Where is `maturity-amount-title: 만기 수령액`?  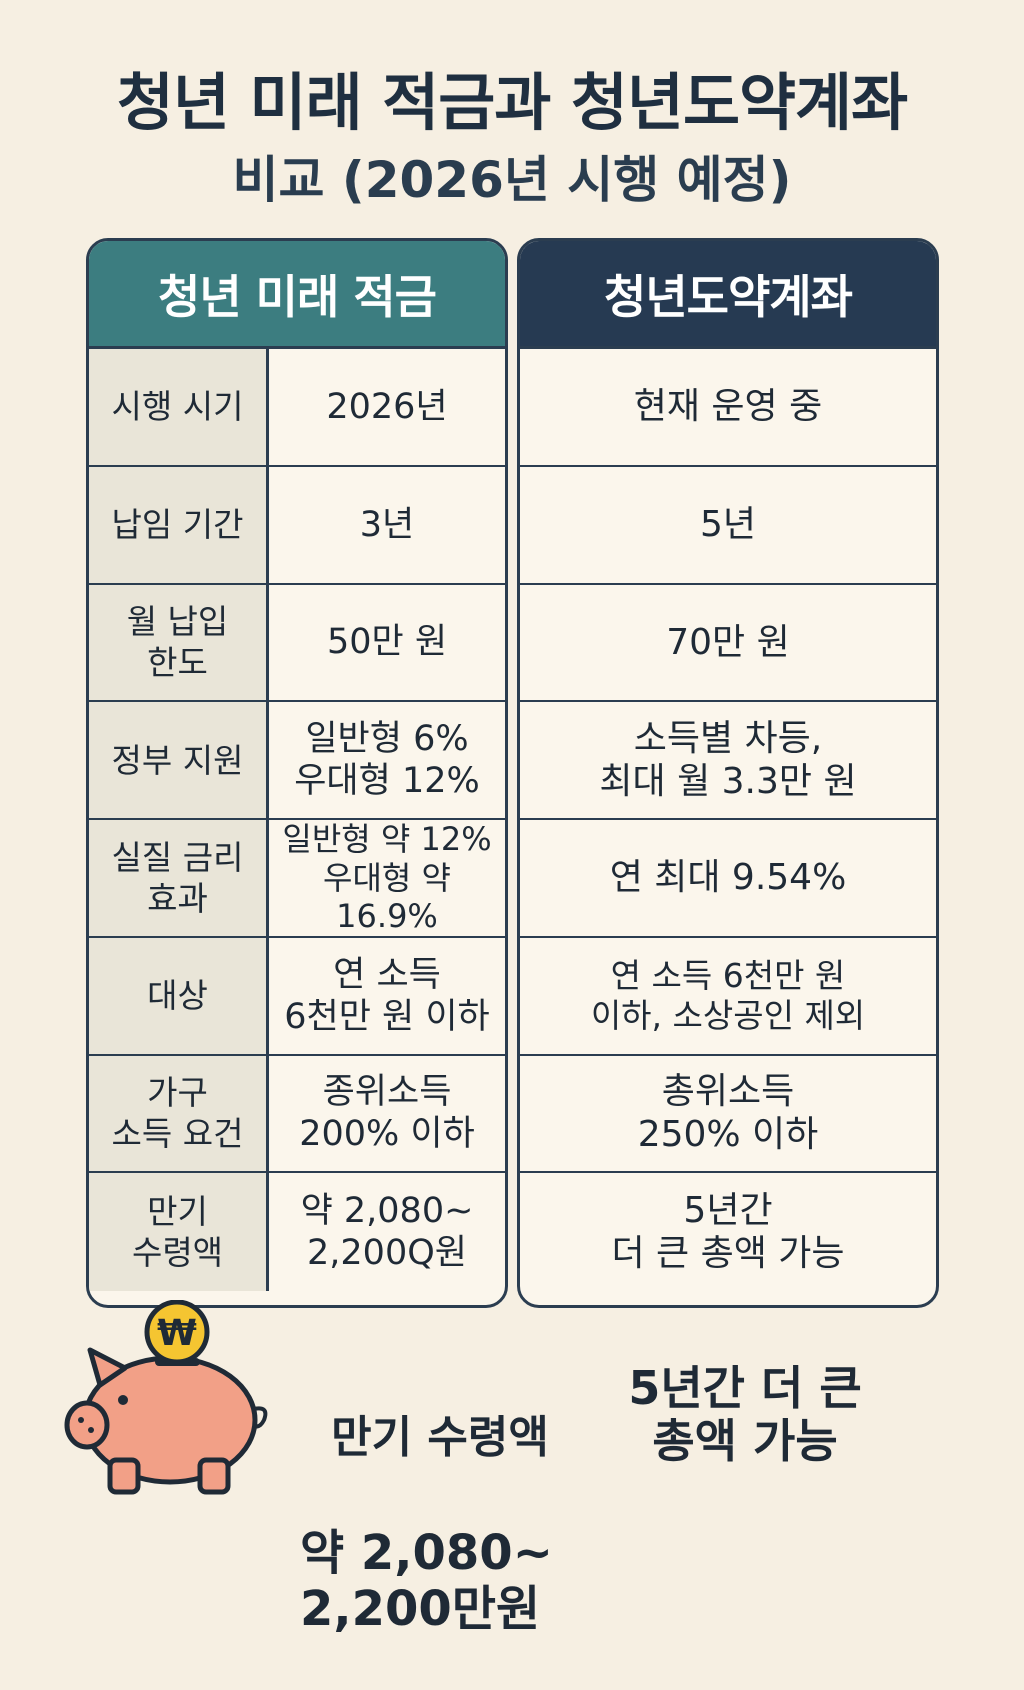
maturity-amount-title: 만기 수령액 is located at coordinates (440, 1437).